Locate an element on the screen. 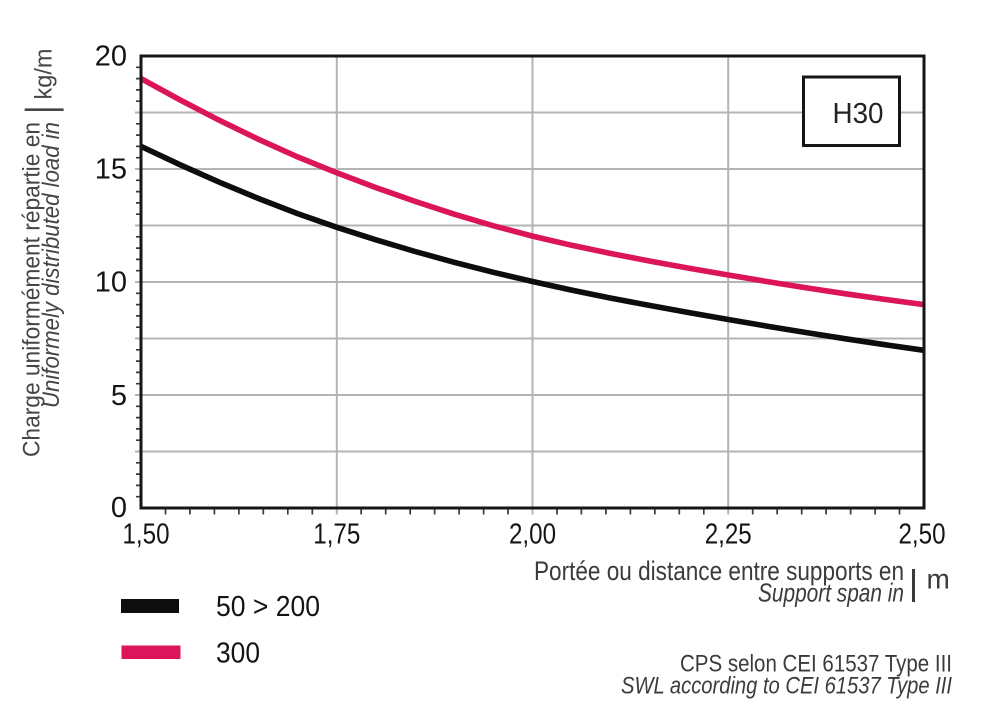 Image resolution: width=1000 pixels, height=714 pixels. svg-text: 1,50 is located at coordinates (146, 535).